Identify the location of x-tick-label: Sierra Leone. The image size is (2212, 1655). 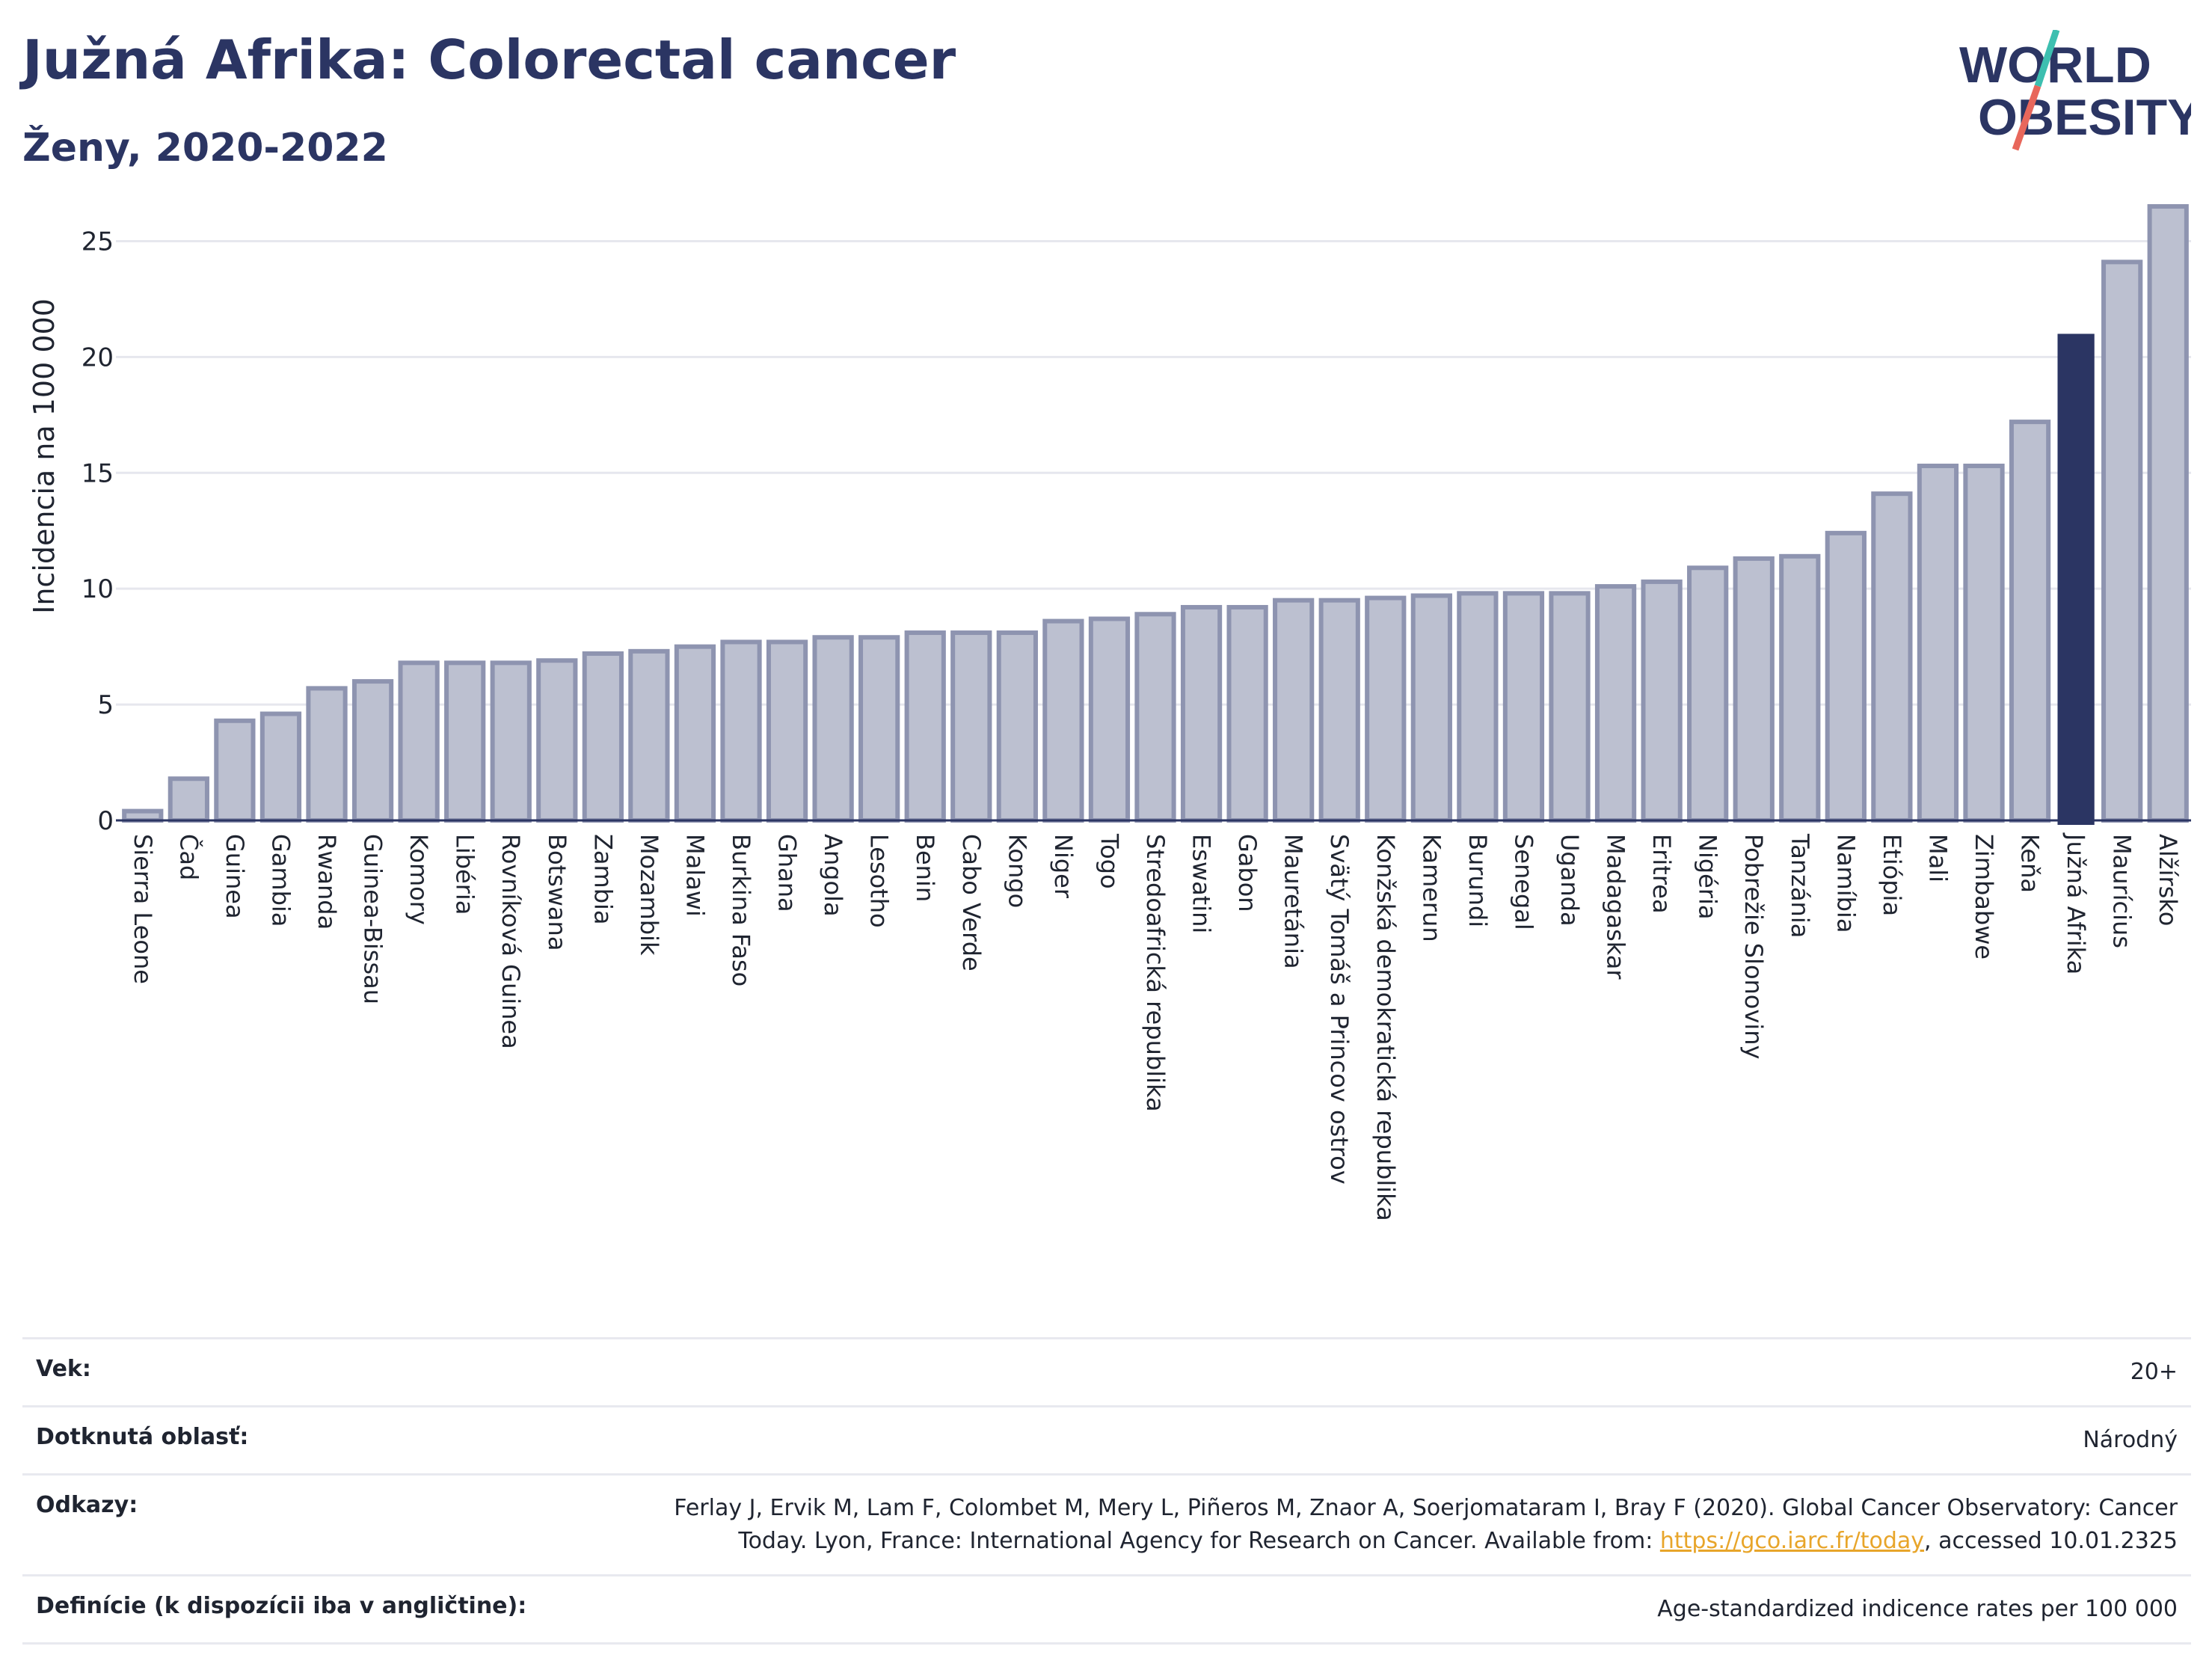
(143, 909).